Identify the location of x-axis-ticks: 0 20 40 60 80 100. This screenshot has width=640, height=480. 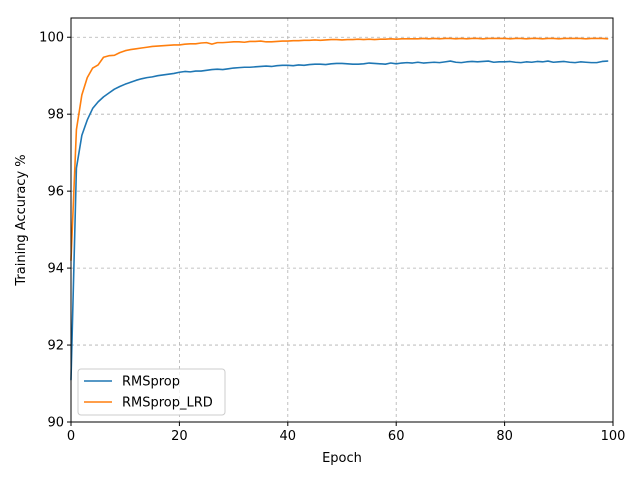
(346, 433).